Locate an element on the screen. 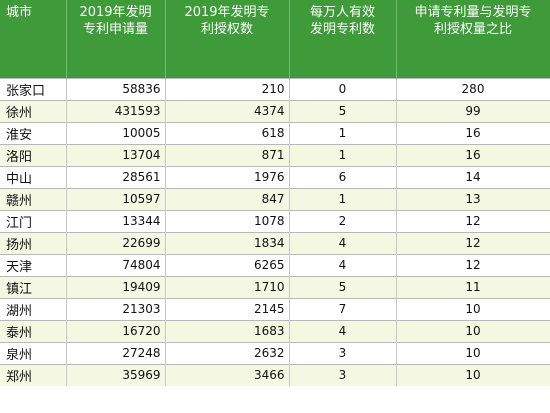  table-row: 泰州 16720 1683 4 10 is located at coordinates (275, 330).